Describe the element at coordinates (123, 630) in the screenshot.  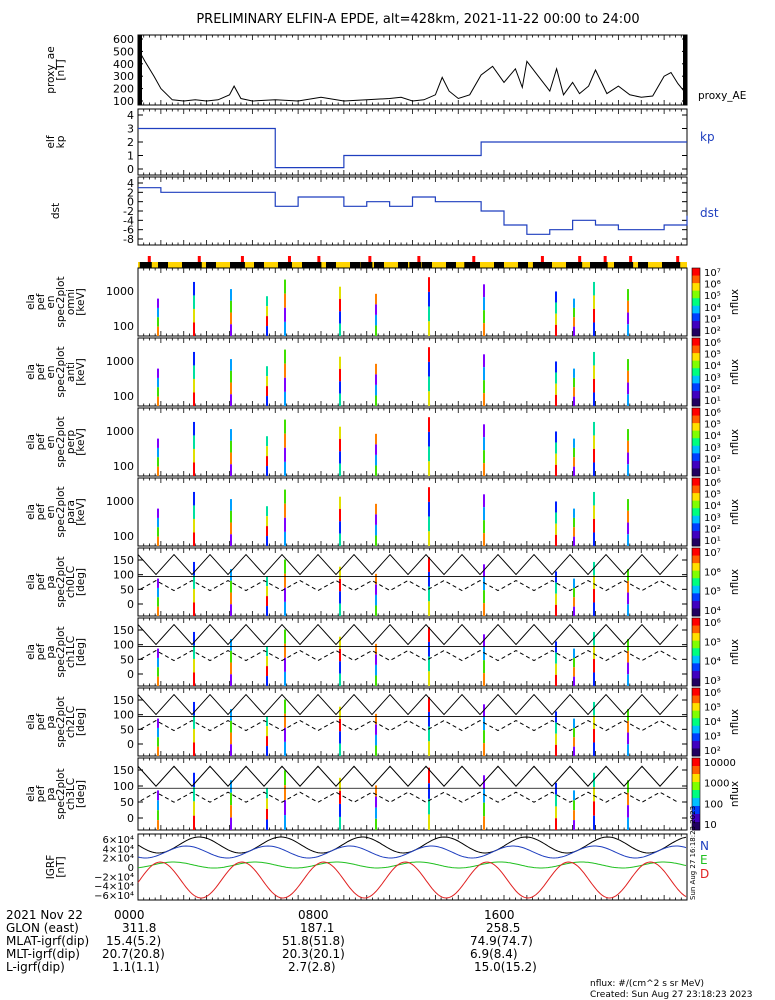
I see `spec-panel-5-ytick-0: 150` at that location.